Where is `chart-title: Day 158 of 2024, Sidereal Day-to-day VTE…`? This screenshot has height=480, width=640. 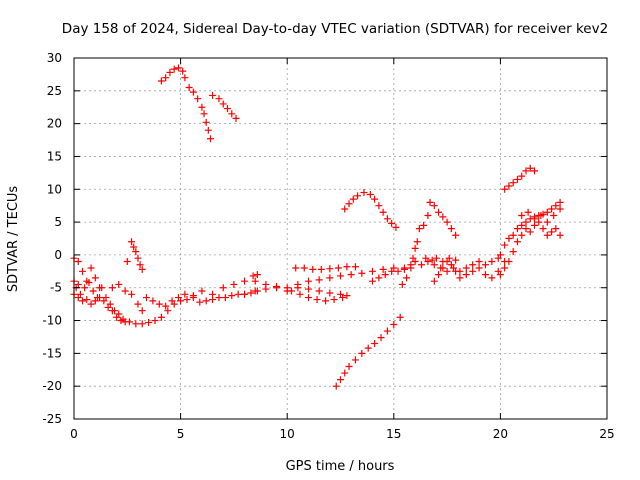 chart-title: Day 158 of 2024, Sidereal Day-to-day VTE… is located at coordinates (335, 29).